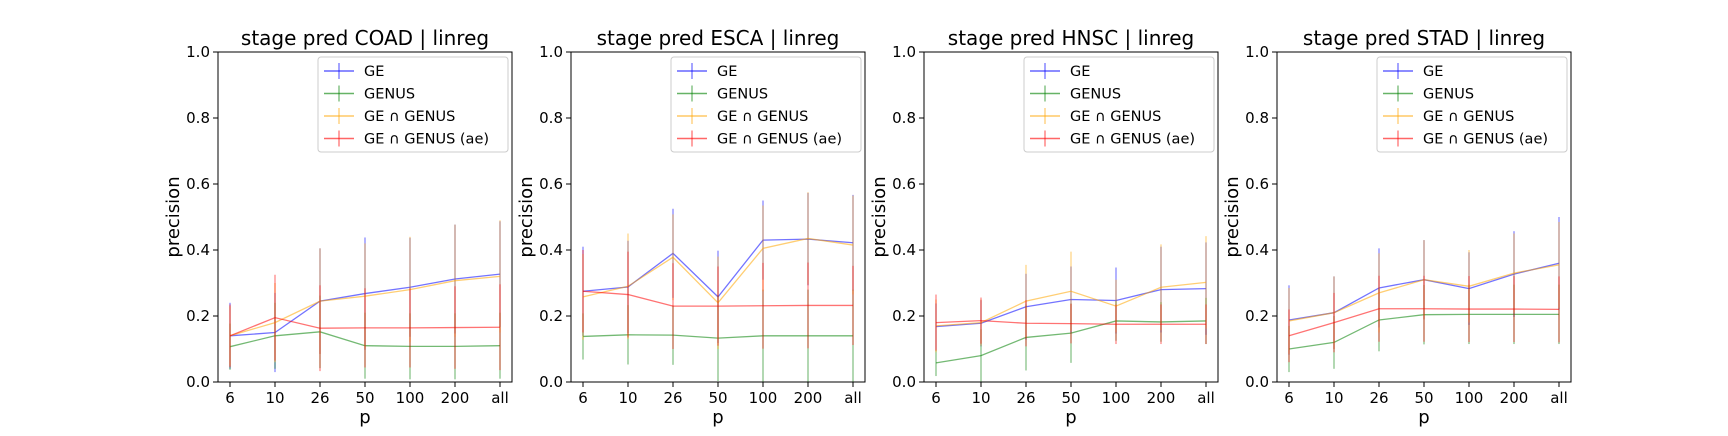 The height and width of the screenshot is (436, 1728). Describe the element at coordinates (1071, 38) in the screenshot. I see `chart-title: stage pred HNSC | linreg` at that location.